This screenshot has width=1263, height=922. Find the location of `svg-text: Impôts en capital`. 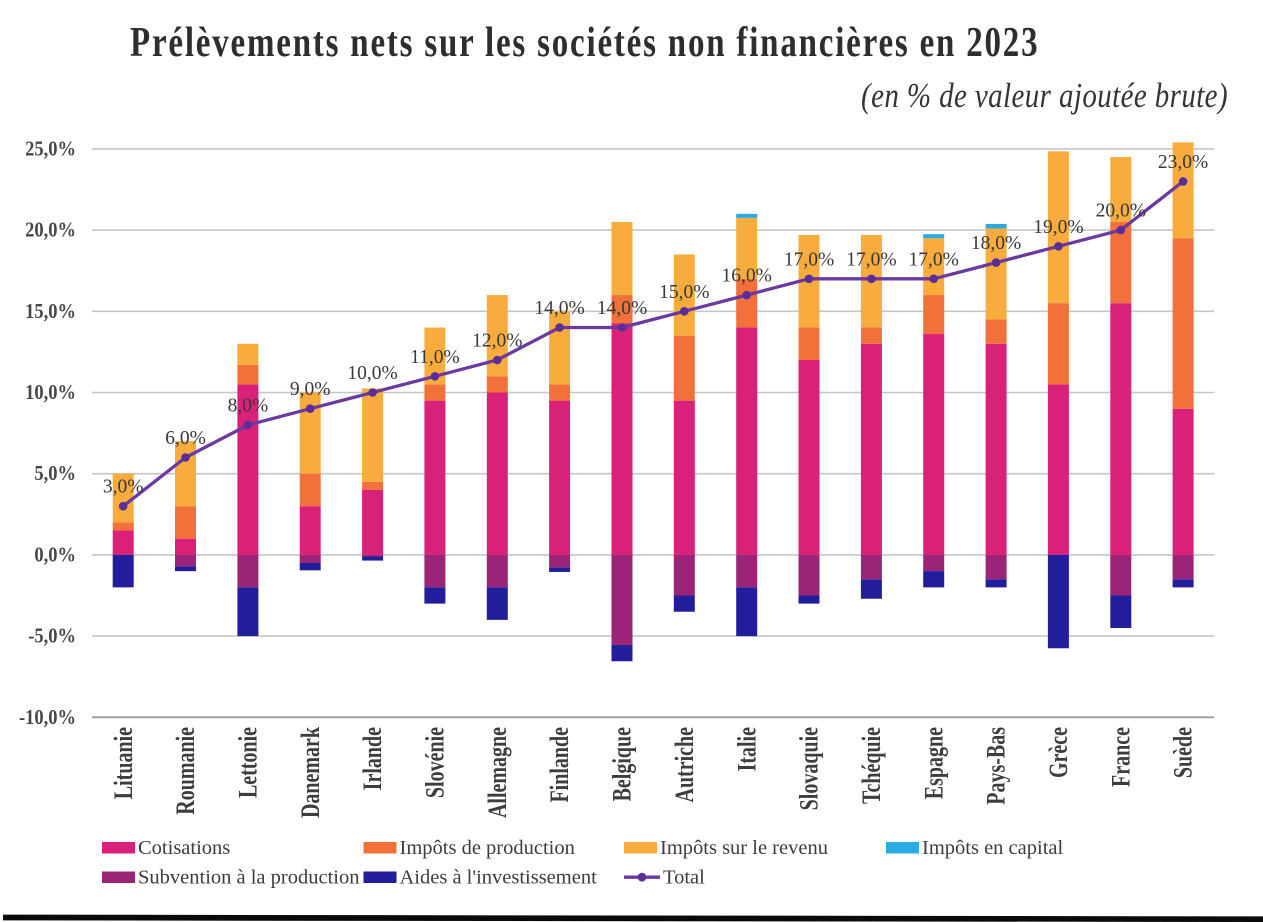

svg-text: Impôts en capital is located at coordinates (992, 848).